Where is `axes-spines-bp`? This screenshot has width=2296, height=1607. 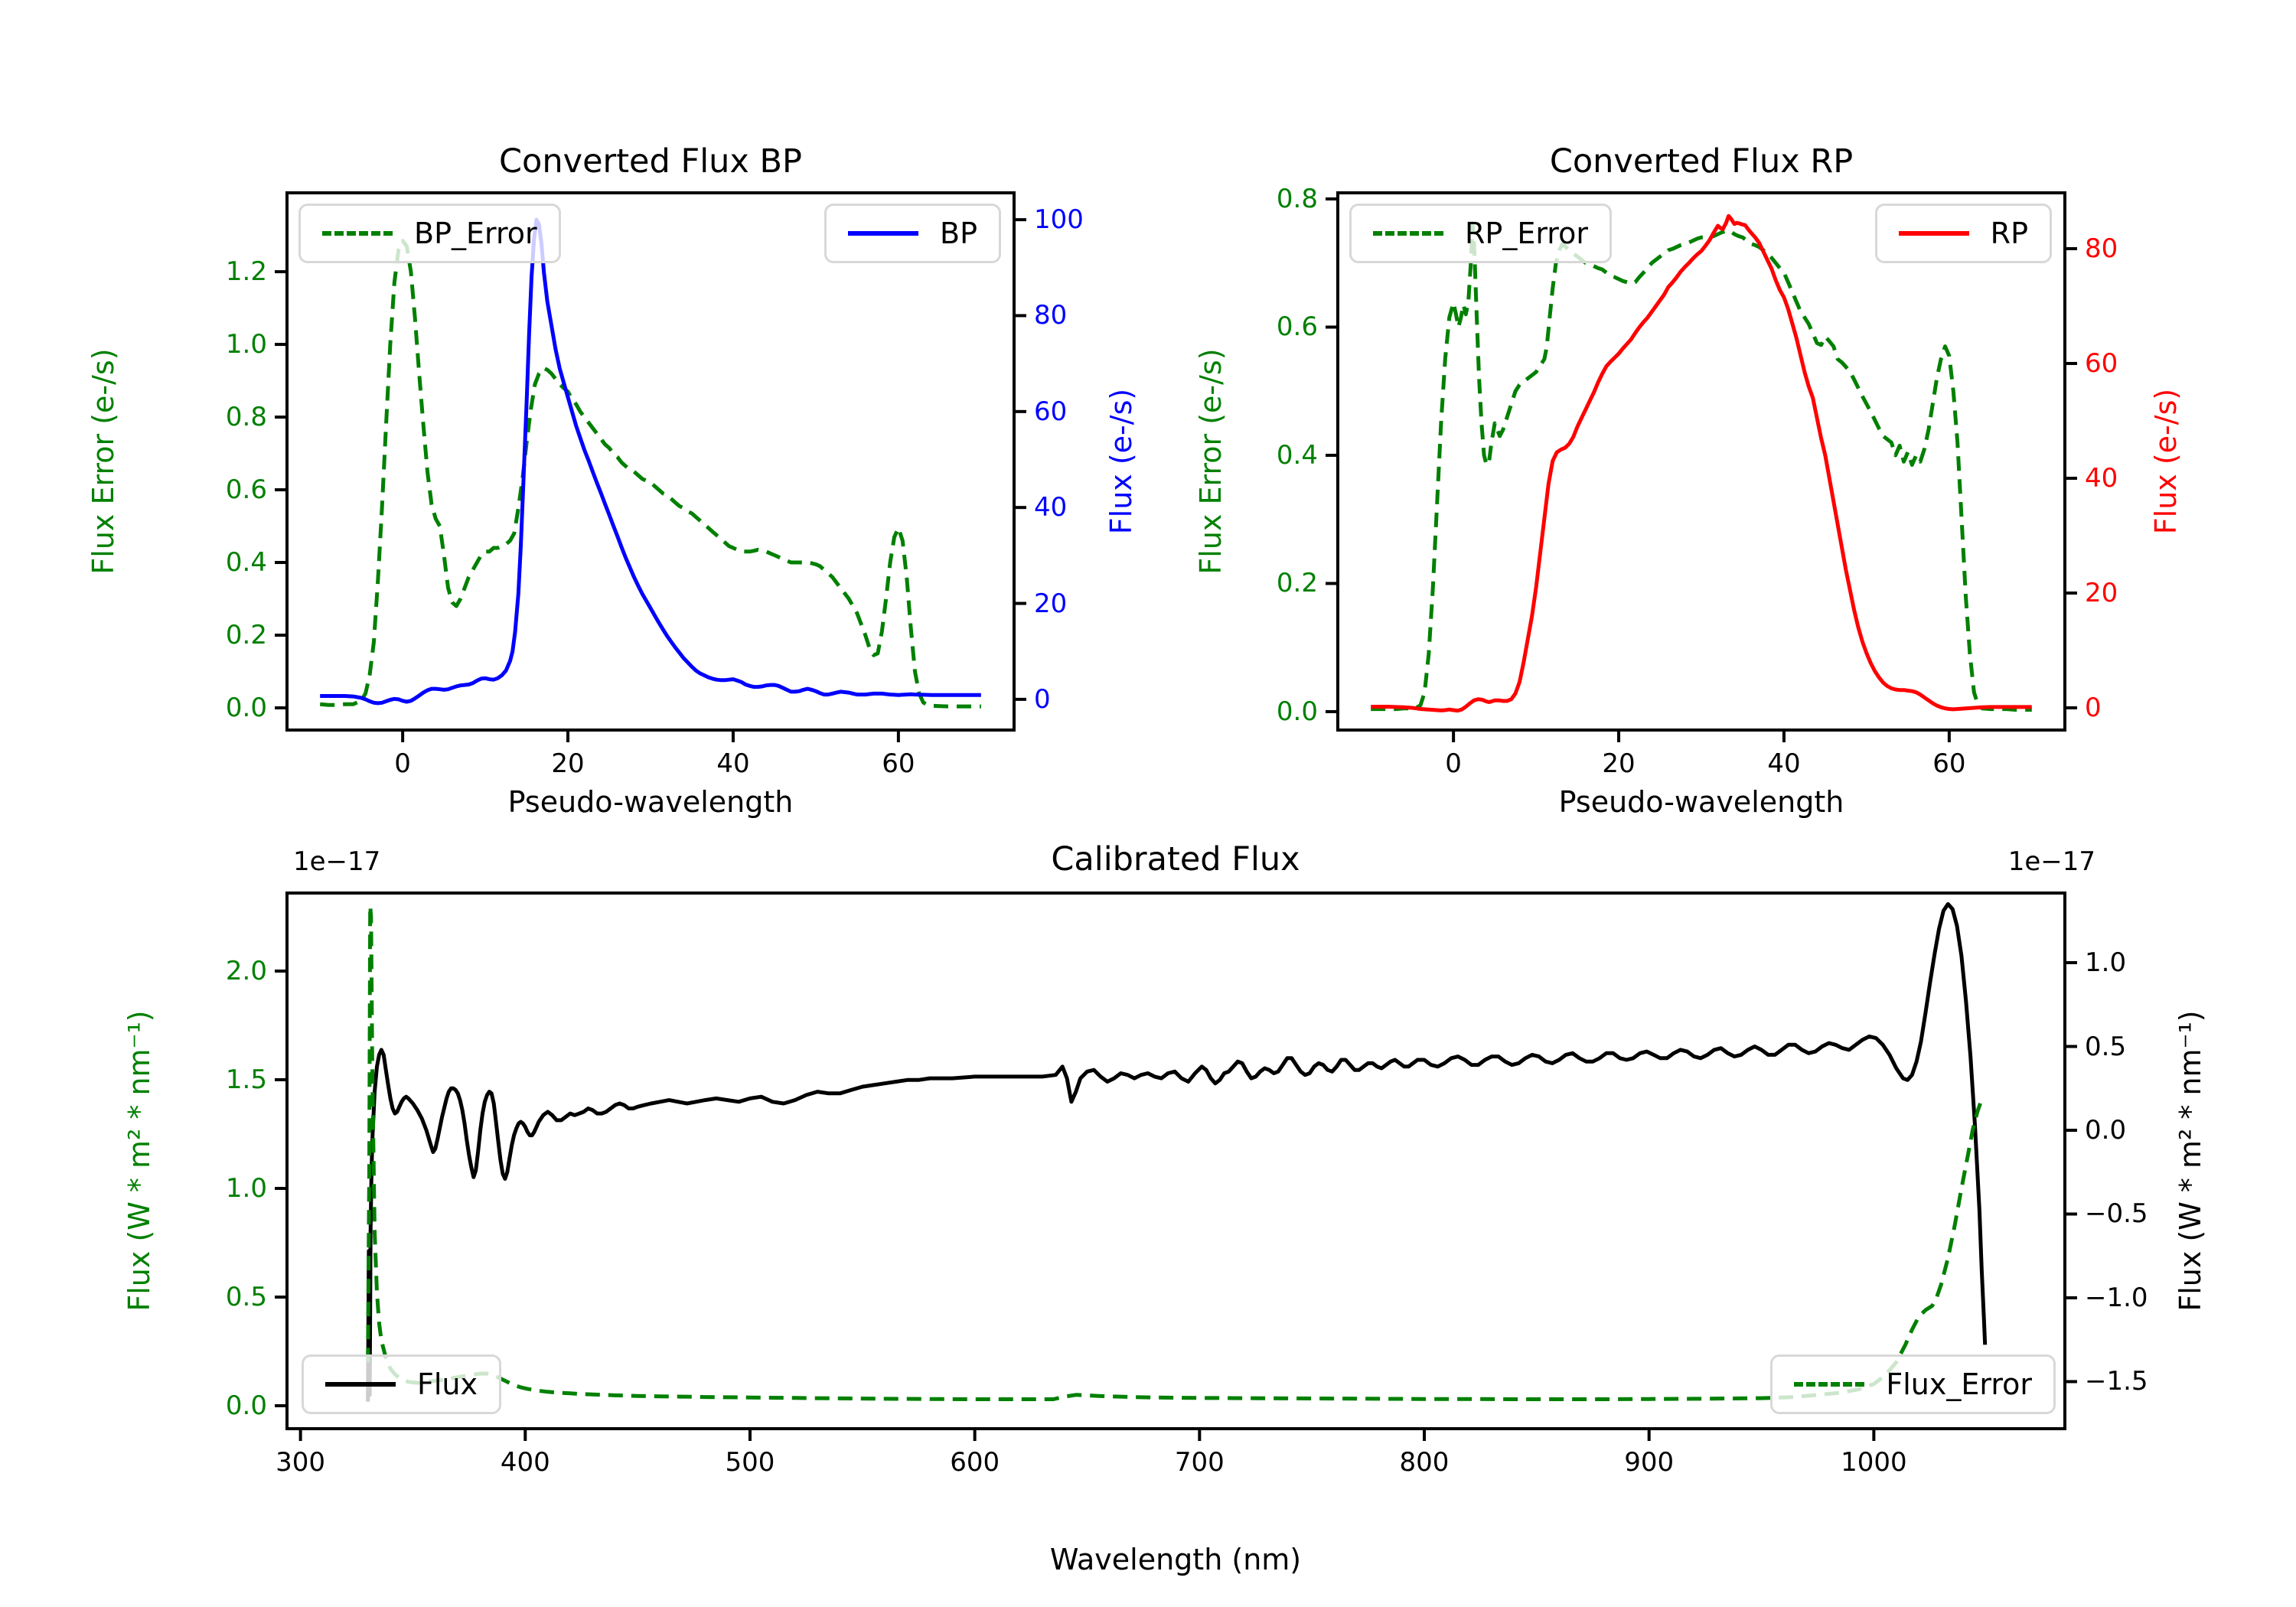 axes-spines-bp is located at coordinates (650, 461).